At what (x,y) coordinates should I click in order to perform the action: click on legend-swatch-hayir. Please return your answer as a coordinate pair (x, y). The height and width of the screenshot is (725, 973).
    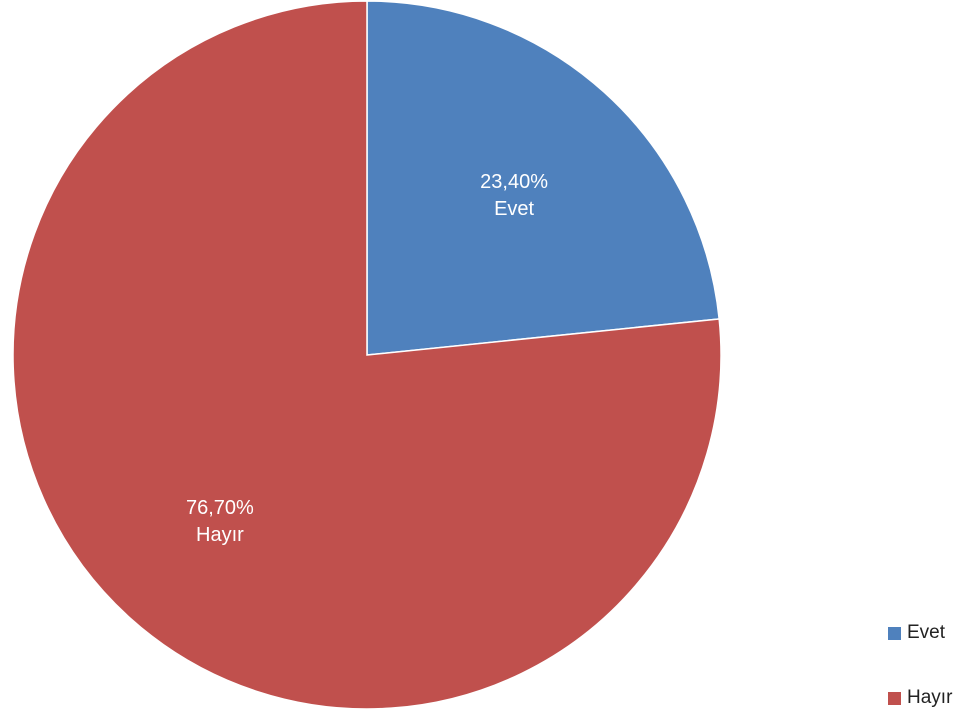
    Looking at the image, I should click on (894, 698).